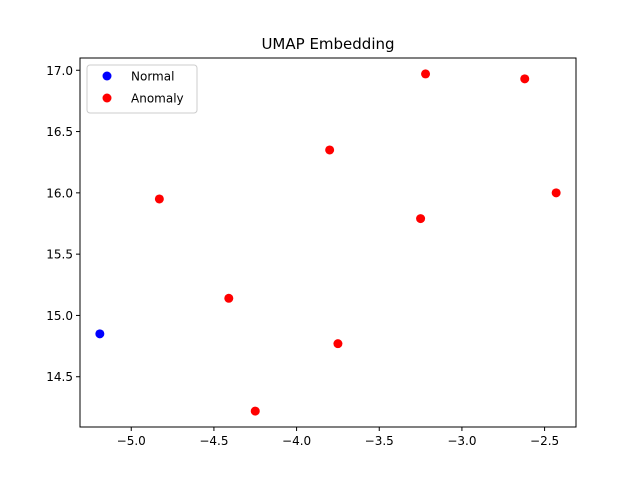 This screenshot has width=640, height=480. What do you see at coordinates (379, 441) in the screenshot?
I see `x-tick-label: −3.5` at bounding box center [379, 441].